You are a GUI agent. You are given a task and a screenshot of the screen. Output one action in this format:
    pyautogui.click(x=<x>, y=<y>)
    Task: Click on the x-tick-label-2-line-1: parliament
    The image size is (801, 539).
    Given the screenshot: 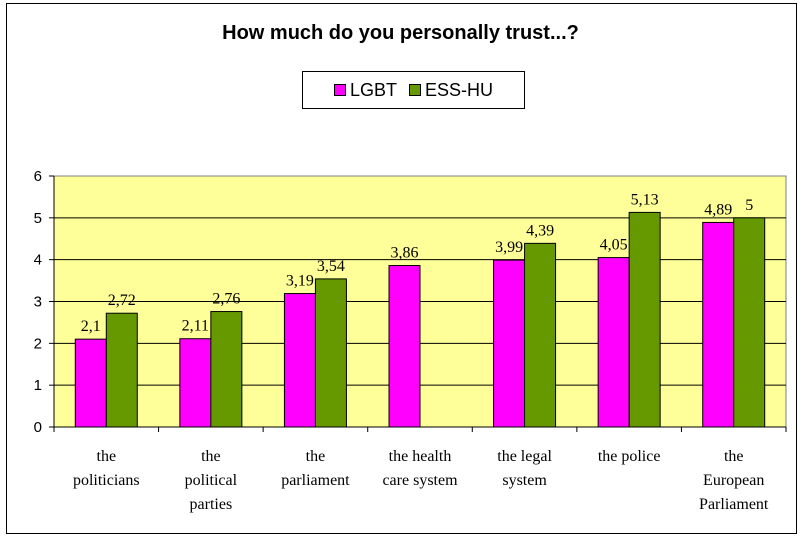 What is the action you would take?
    pyautogui.click(x=315, y=480)
    